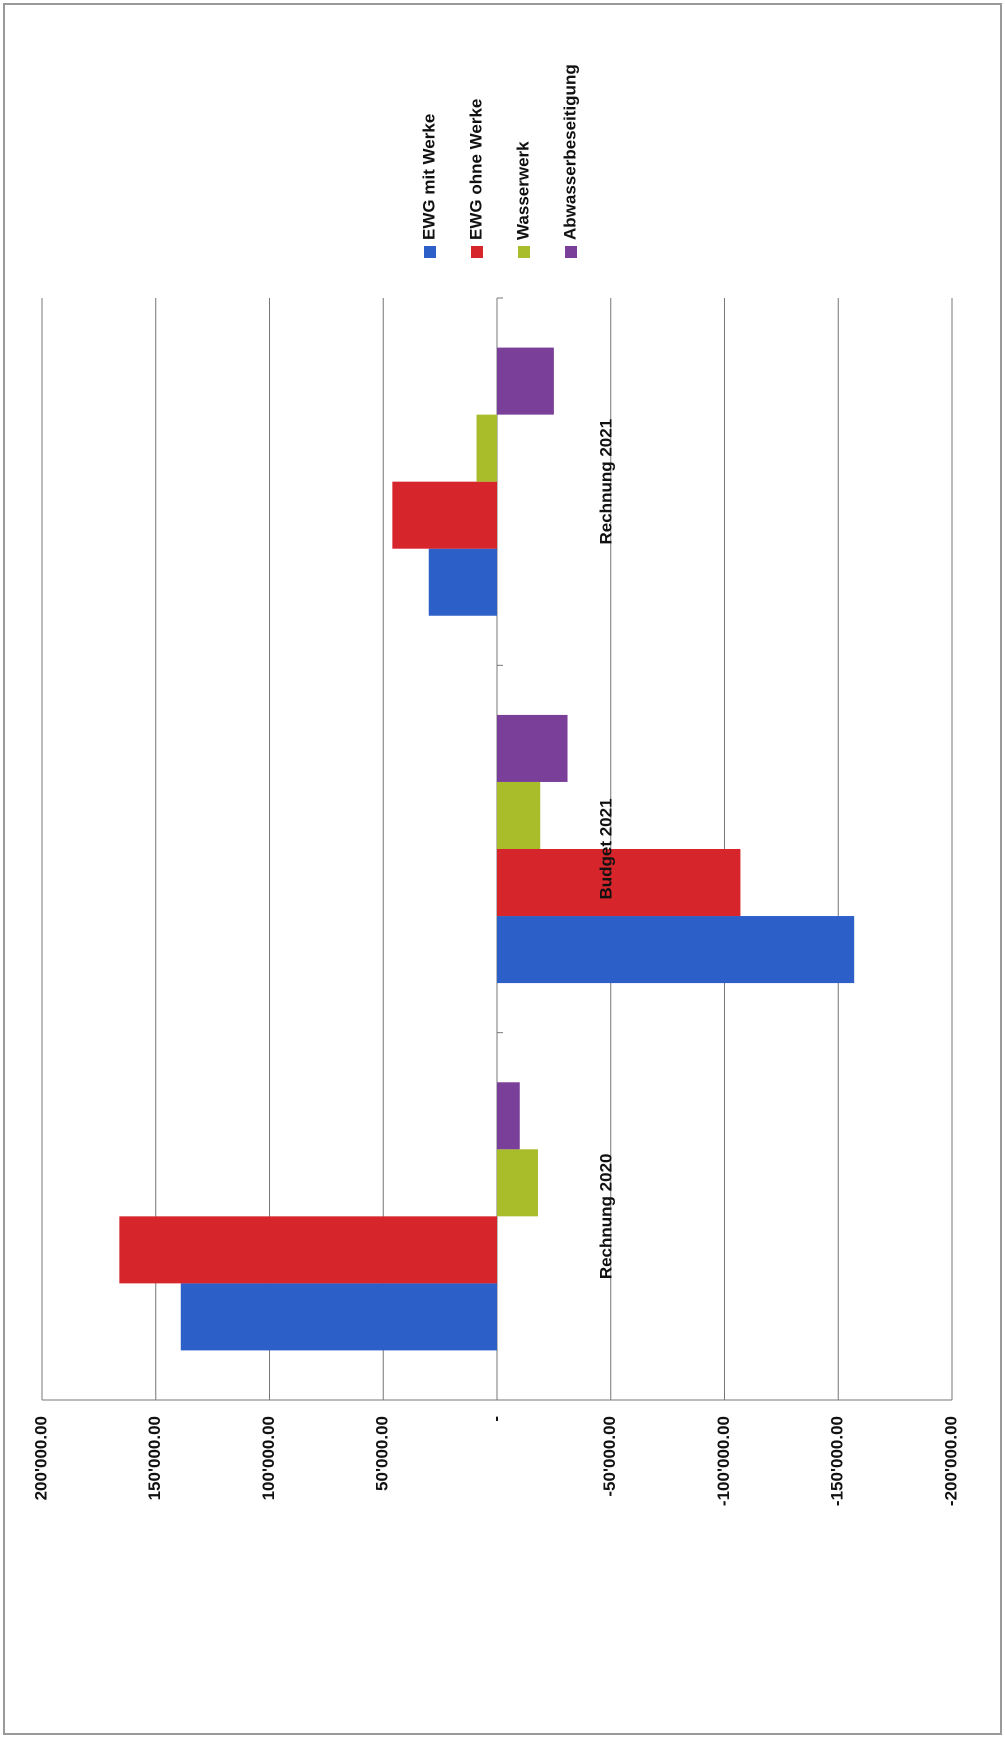  Describe the element at coordinates (950, 1461) in the screenshot. I see `y-tick-label: -200'000.00` at that location.